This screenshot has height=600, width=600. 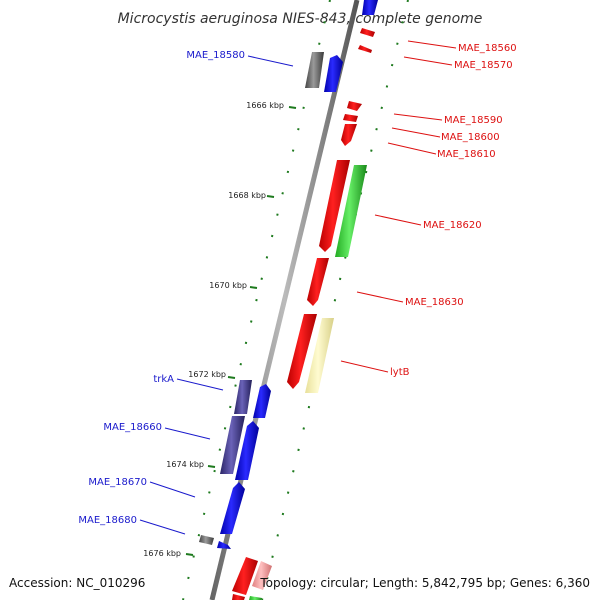 I want to click on kbp-ticks, so click(x=241, y=331).